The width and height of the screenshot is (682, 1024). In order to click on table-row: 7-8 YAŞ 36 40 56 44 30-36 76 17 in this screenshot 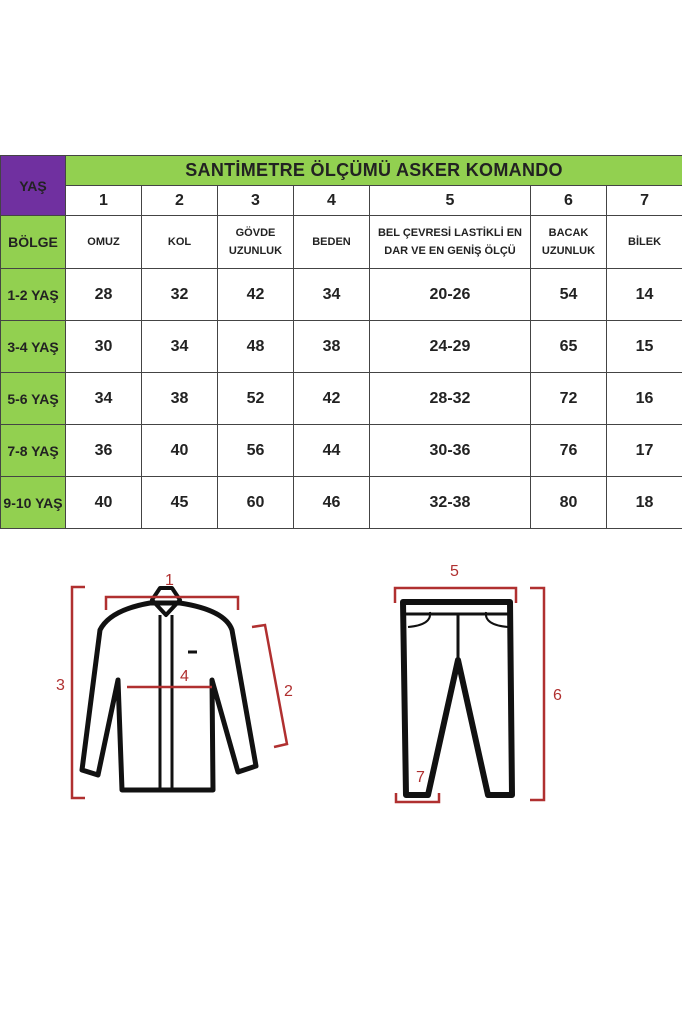, I will do `click(341, 450)`.